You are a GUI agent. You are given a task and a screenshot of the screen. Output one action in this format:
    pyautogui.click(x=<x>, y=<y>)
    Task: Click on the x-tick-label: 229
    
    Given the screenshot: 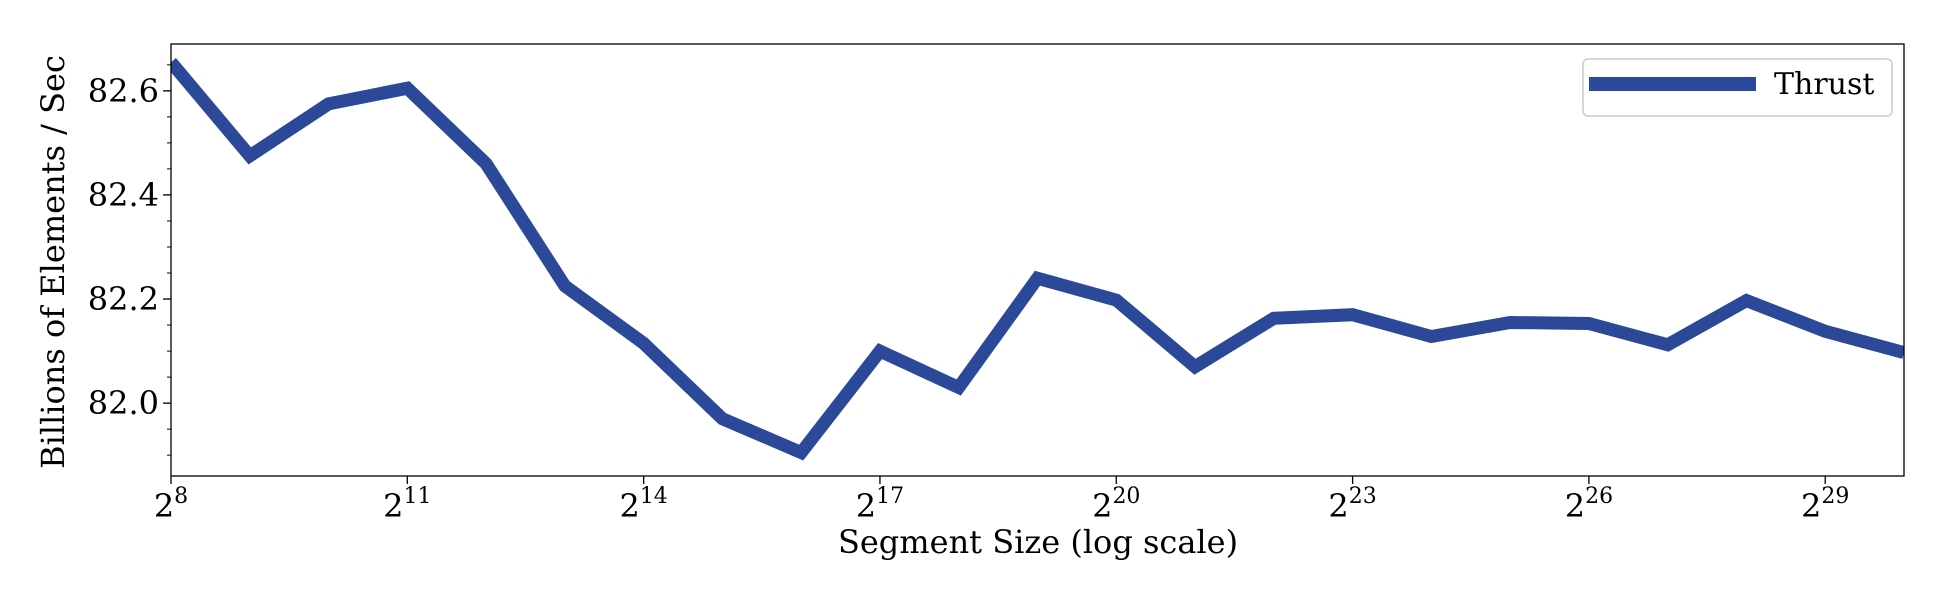 What is the action you would take?
    pyautogui.click(x=1825, y=504)
    